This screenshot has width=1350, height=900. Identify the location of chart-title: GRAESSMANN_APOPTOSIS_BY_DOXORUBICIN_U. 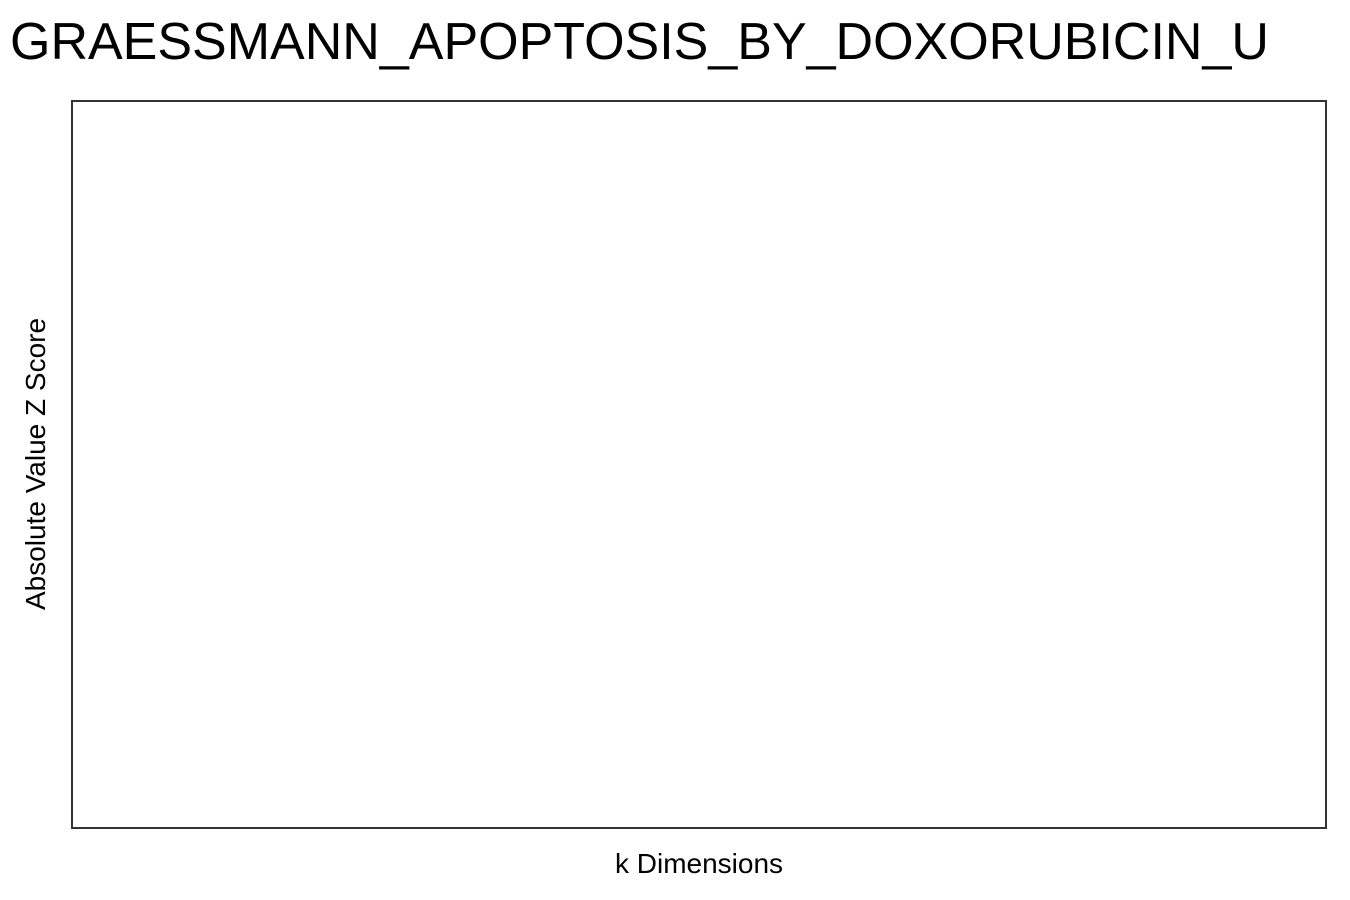
(639, 42).